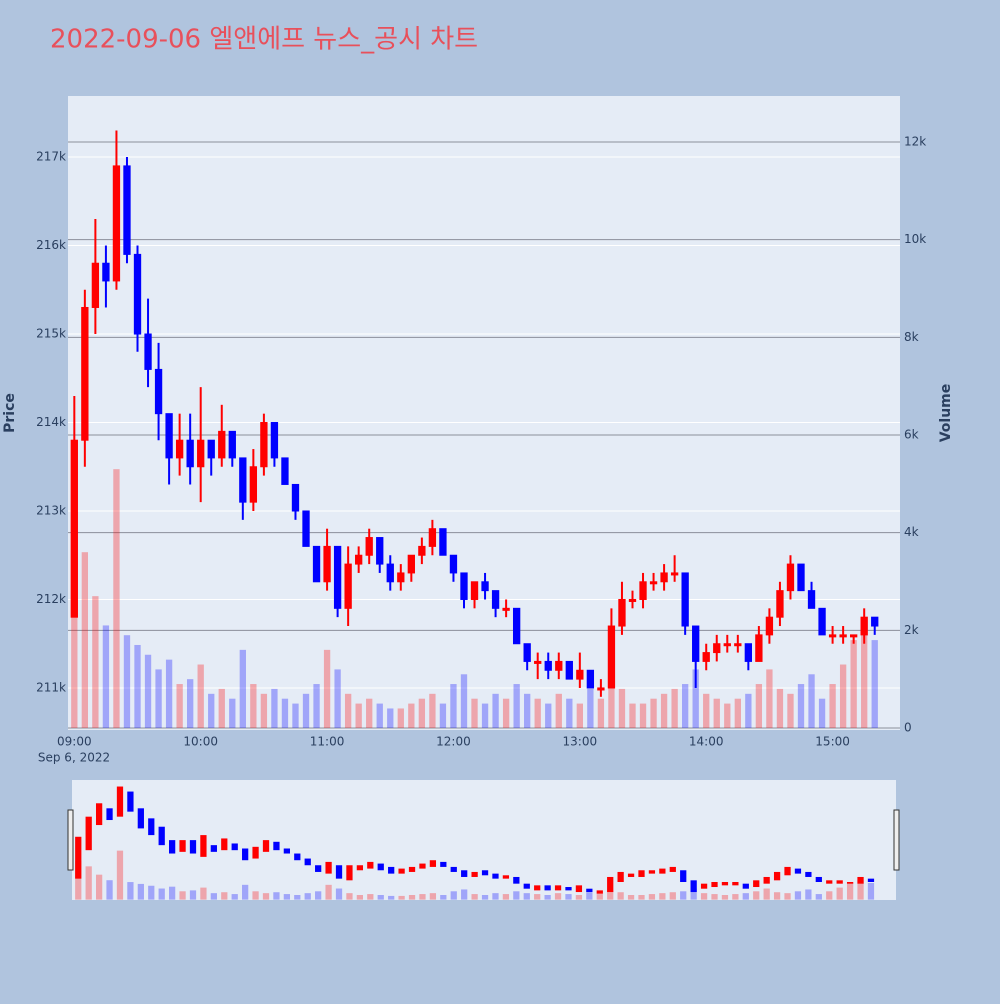  What do you see at coordinates (911, 434) in the screenshot?
I see `y2-tick-label: 6k` at bounding box center [911, 434].